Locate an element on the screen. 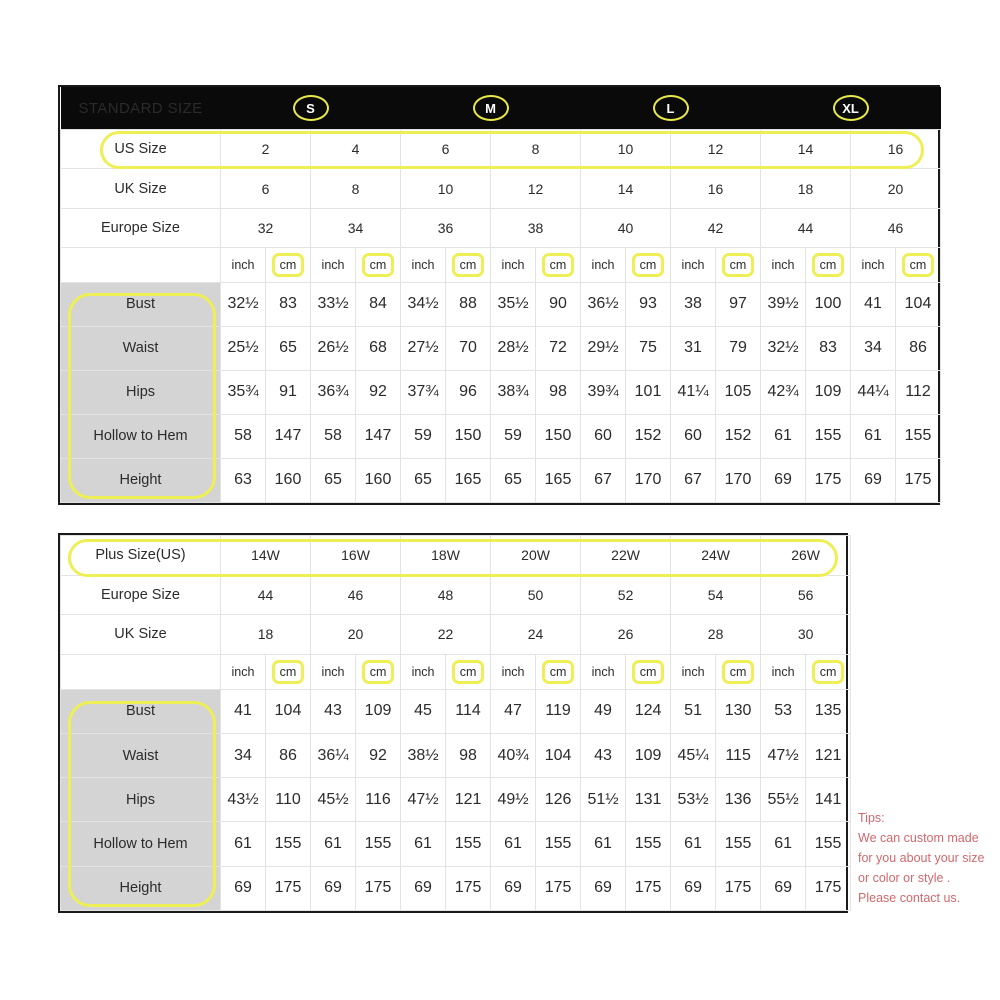  measure-value-cell: 115 is located at coordinates (738, 755).